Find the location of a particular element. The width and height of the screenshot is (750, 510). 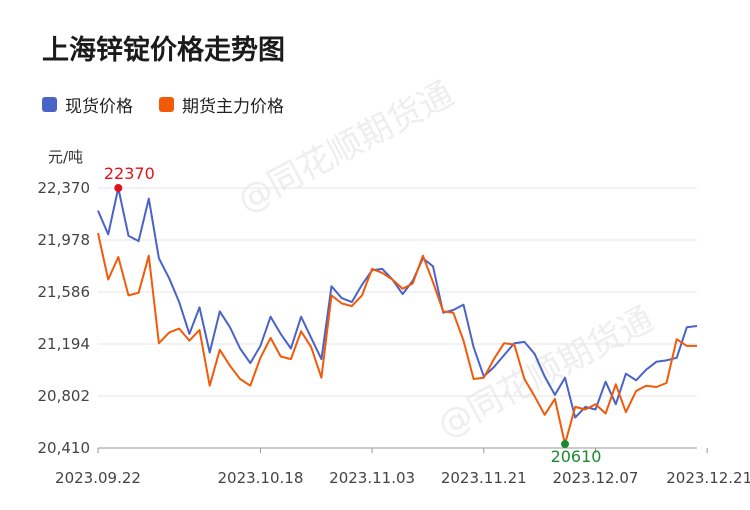

legend-label-spot: 现货价格 is located at coordinates (99, 107).